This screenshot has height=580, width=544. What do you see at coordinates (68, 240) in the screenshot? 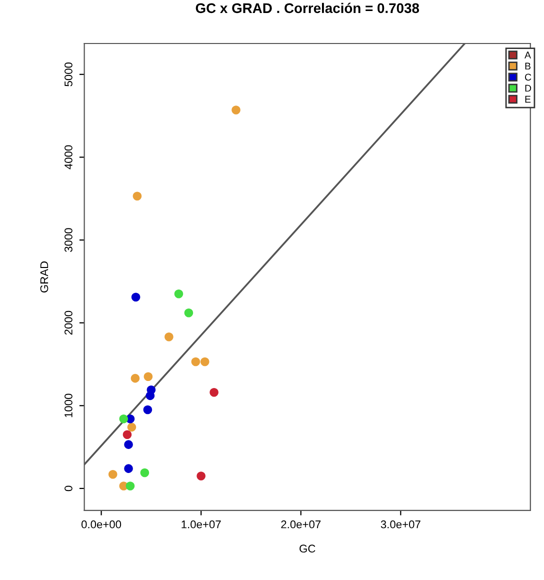
I see `y-tick-label: 3000` at bounding box center [68, 240].